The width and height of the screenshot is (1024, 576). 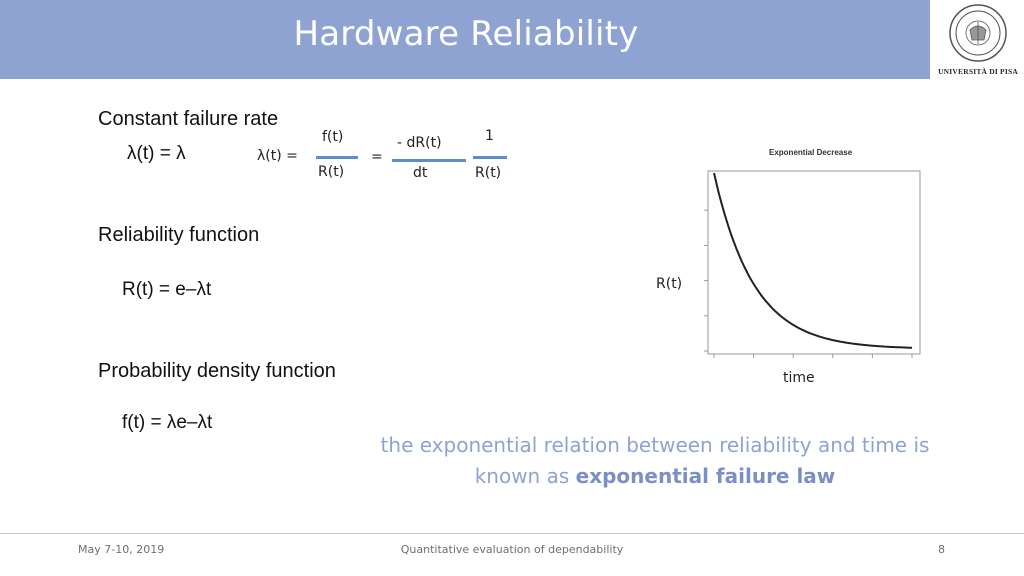 What do you see at coordinates (167, 289) in the screenshot?
I see `equation-reliability: R(t) = e–λt` at bounding box center [167, 289].